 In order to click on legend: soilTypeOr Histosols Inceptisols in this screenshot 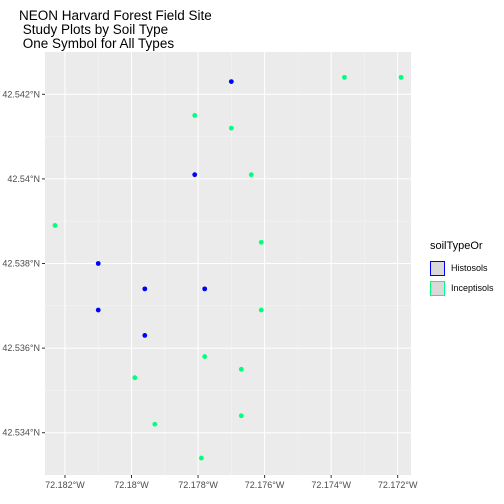, I will do `click(462, 269)`.